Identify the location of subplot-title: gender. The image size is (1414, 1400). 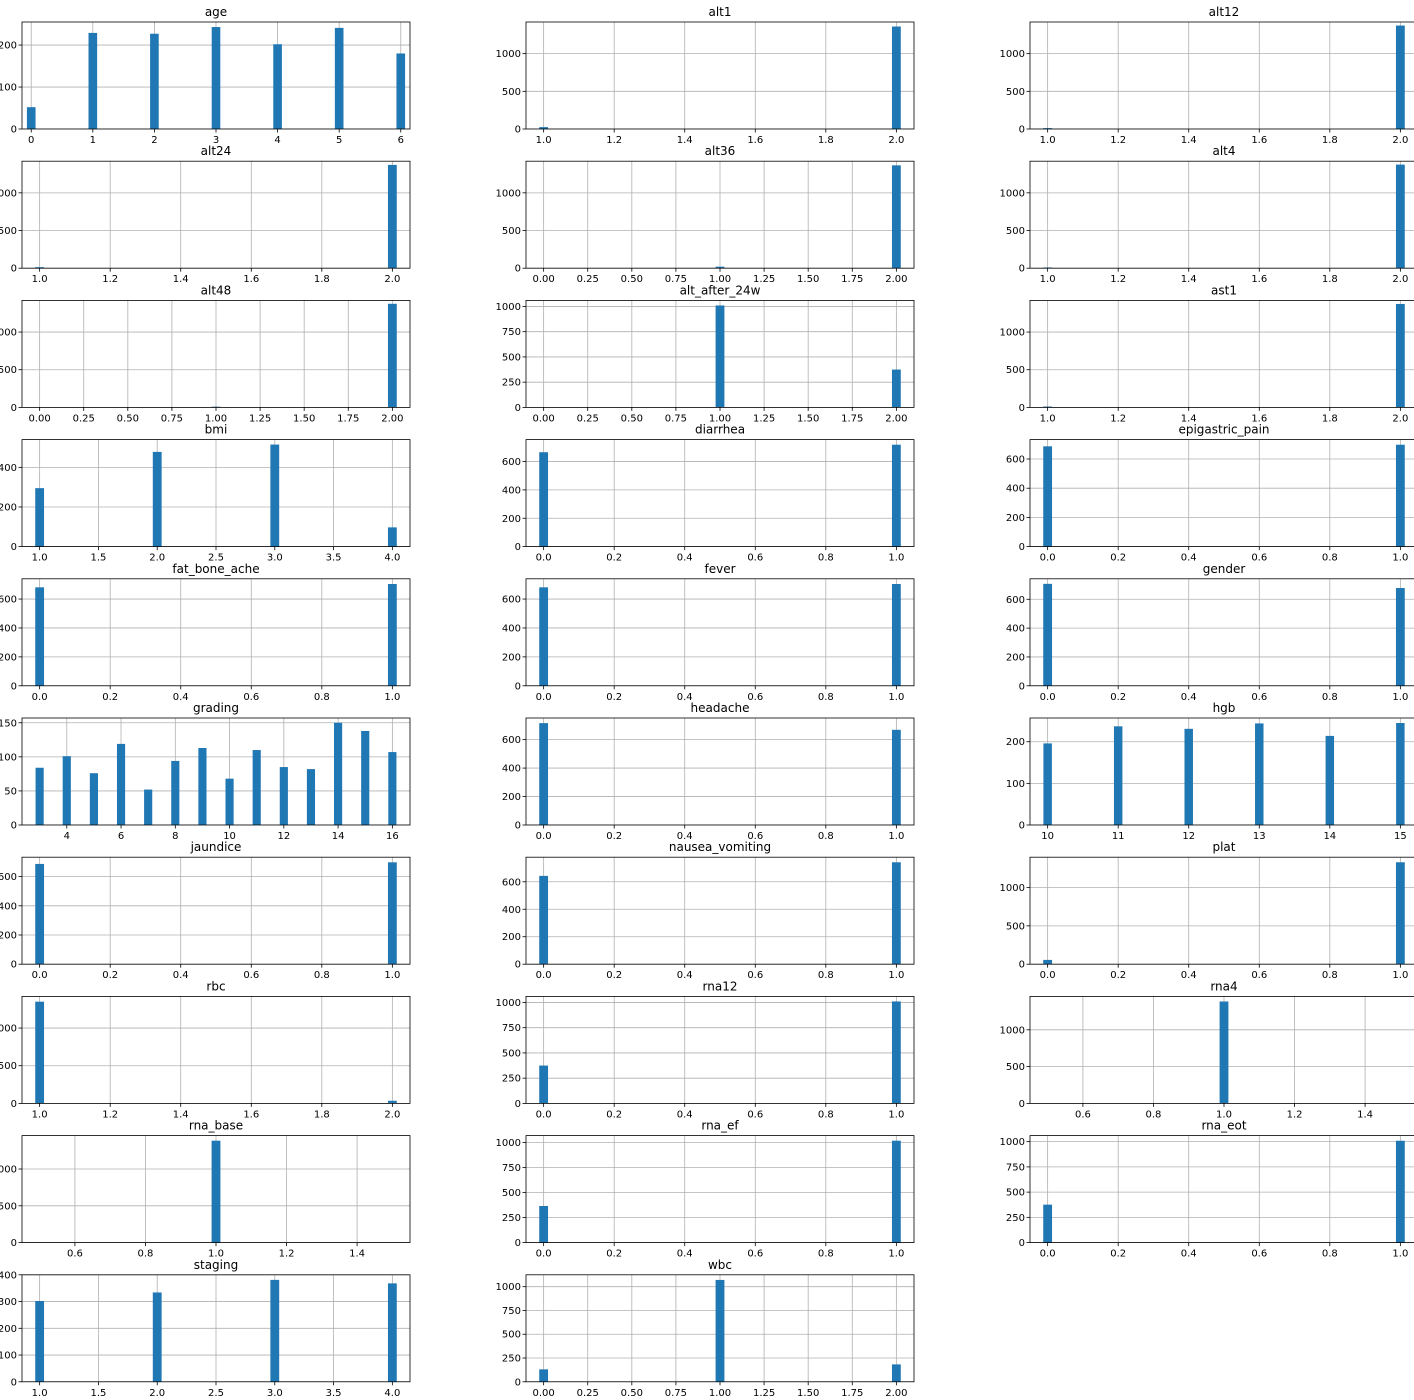
(1224, 569).